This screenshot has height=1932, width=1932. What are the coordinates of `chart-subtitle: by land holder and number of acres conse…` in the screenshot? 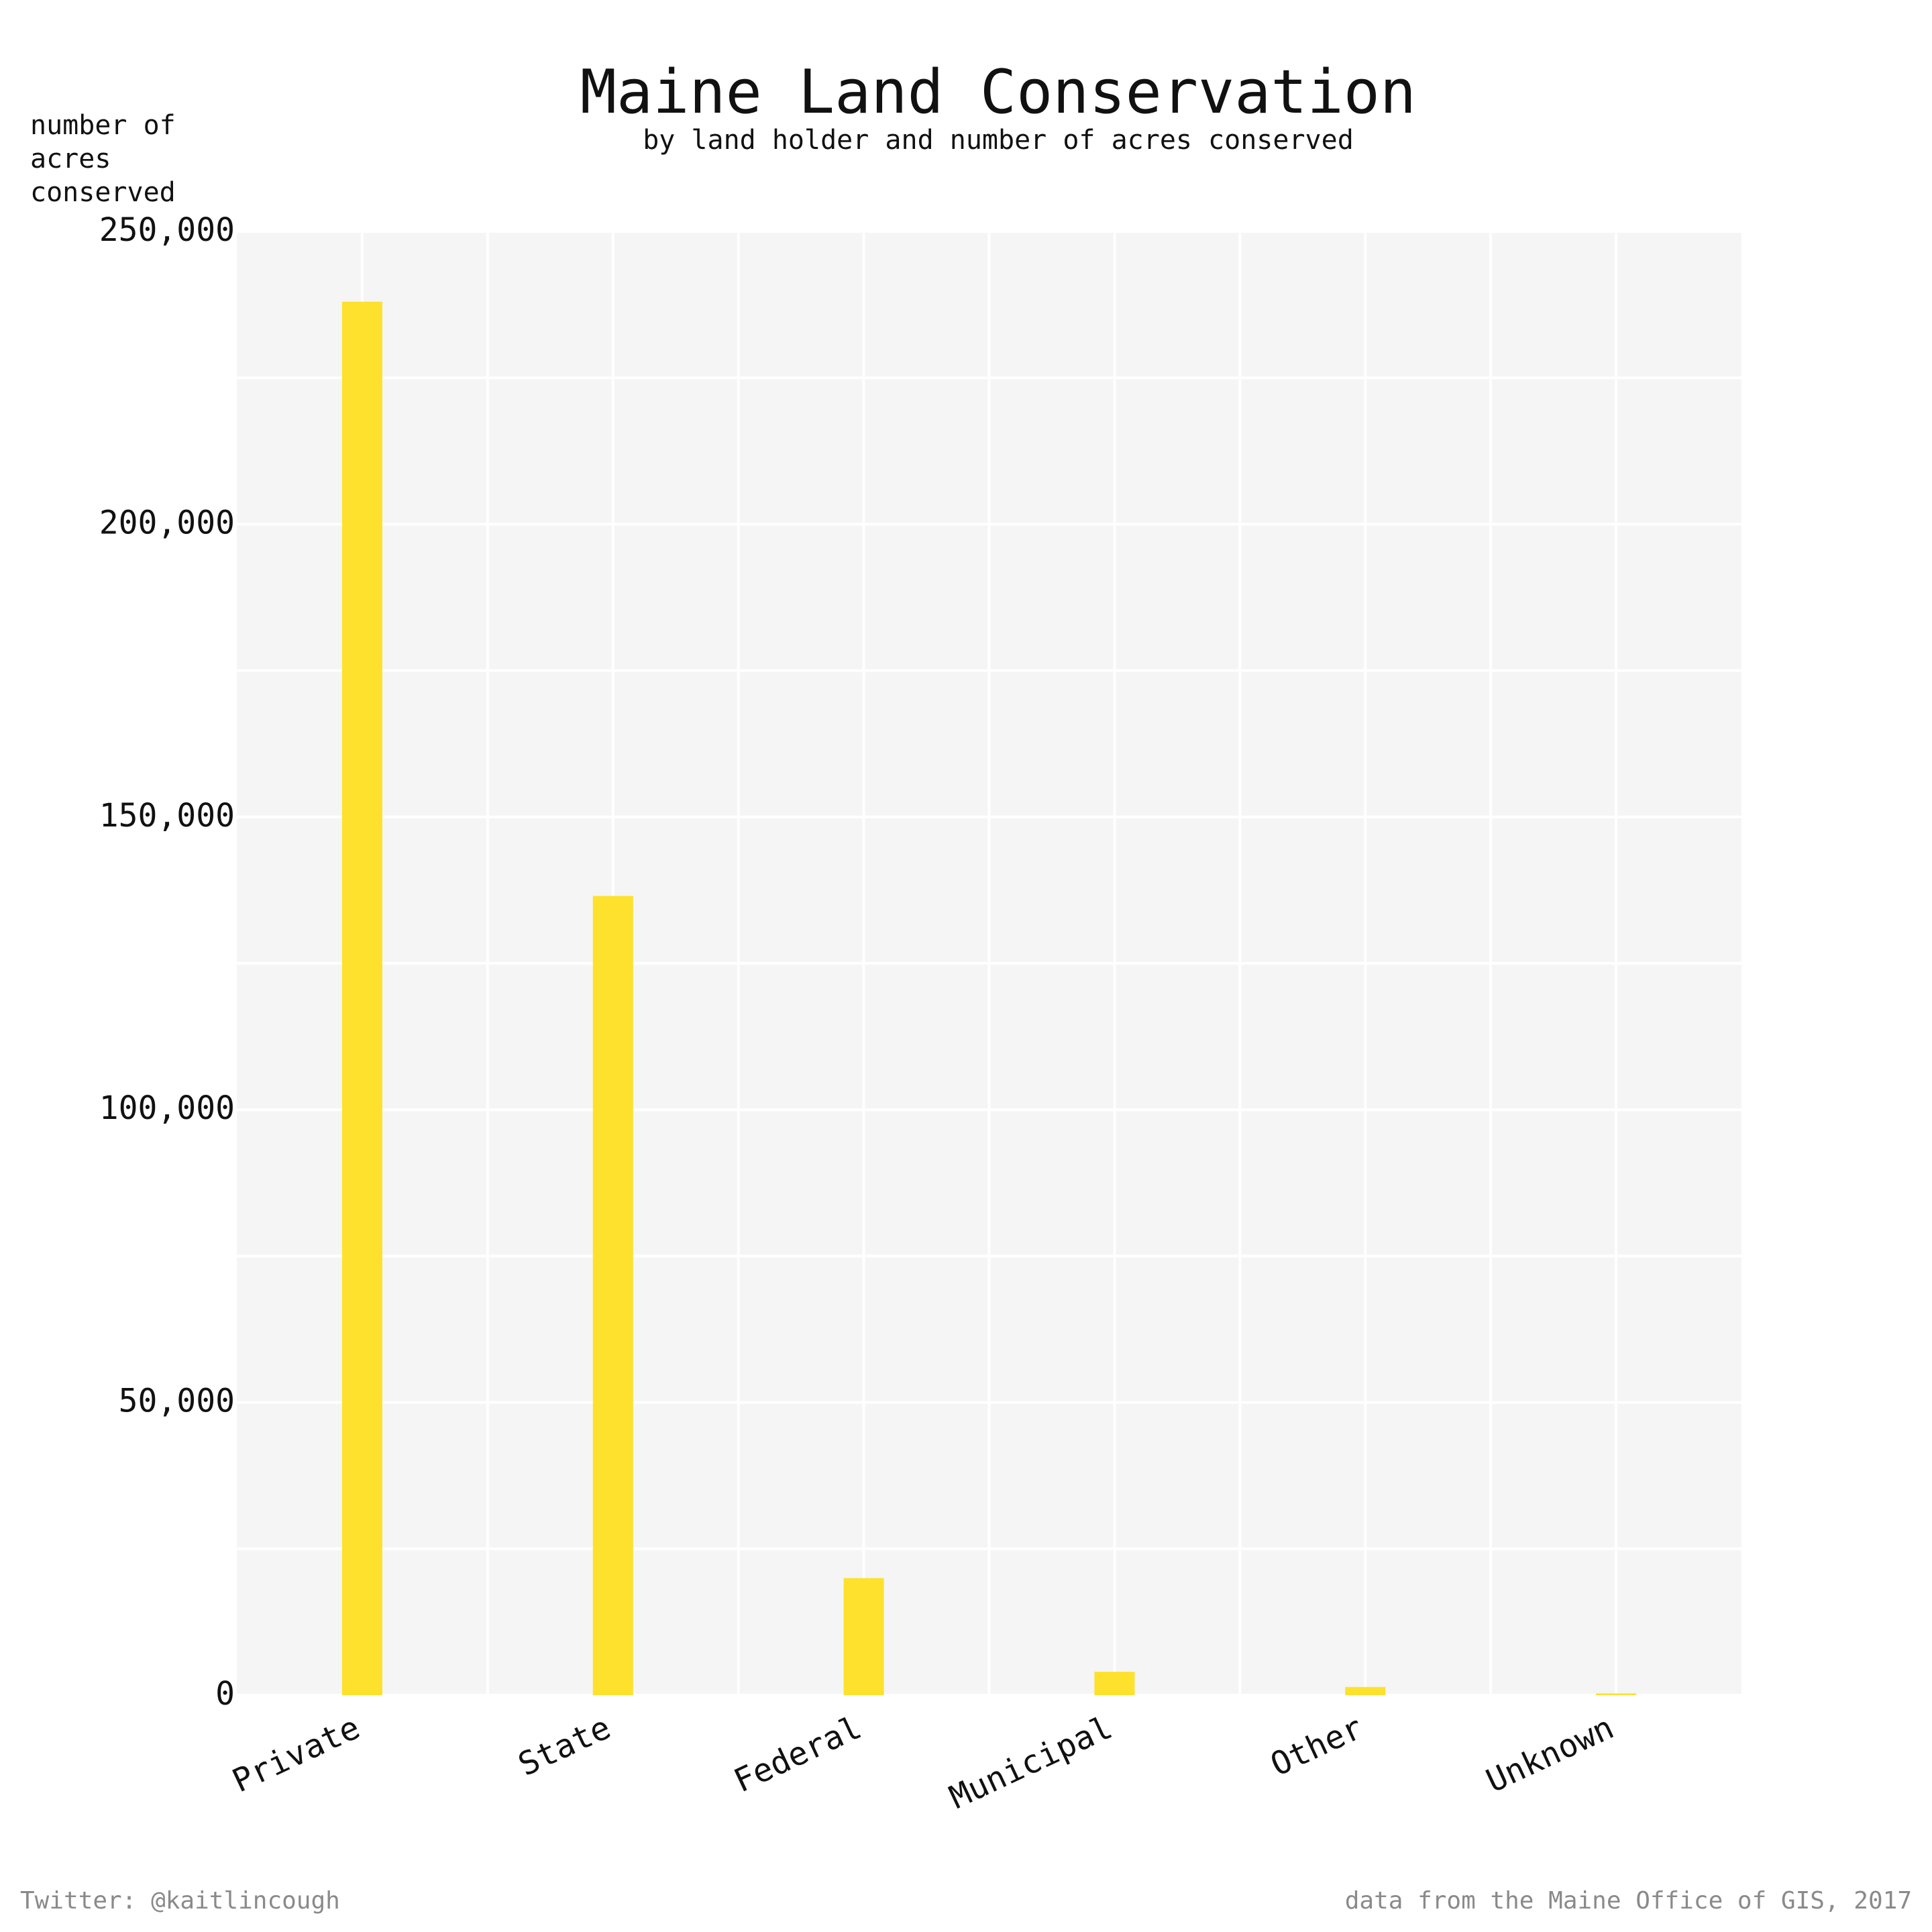 It's located at (998, 140).